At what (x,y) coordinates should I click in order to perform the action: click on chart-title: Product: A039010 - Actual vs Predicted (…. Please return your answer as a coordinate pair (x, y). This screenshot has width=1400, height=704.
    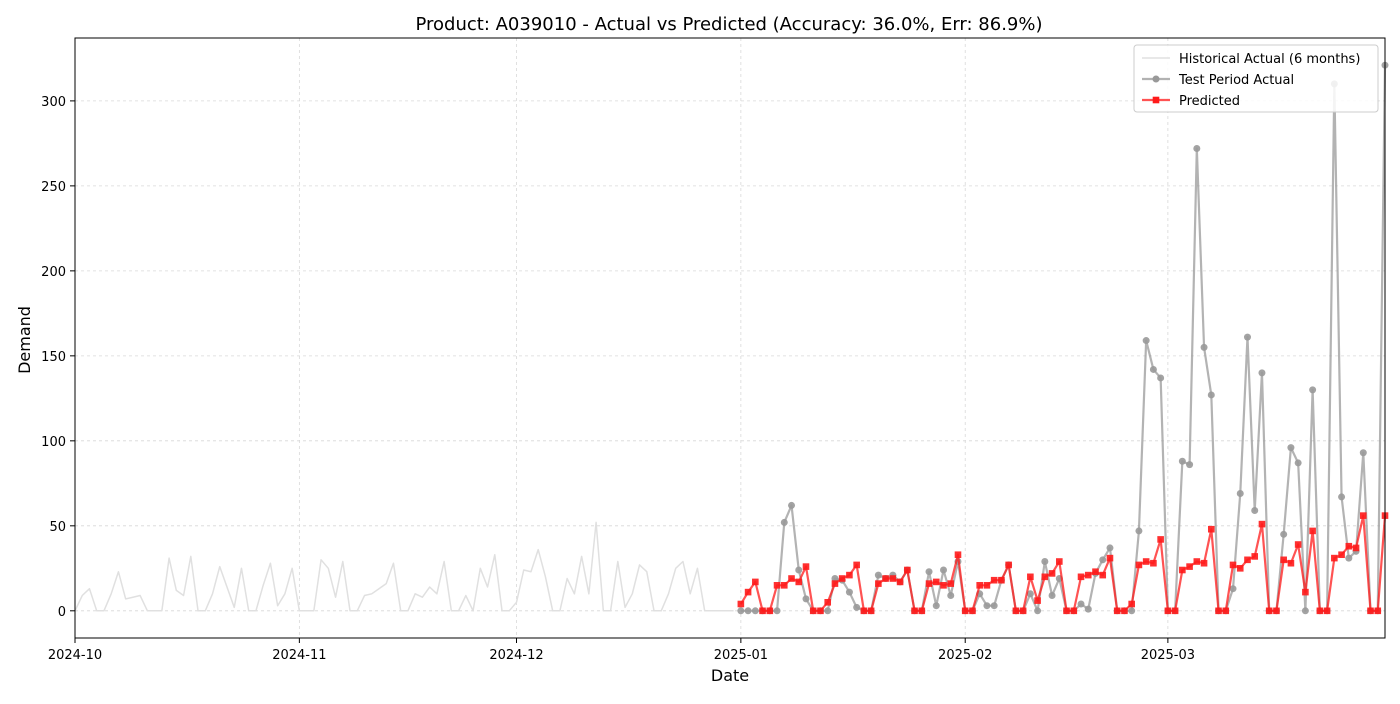
    Looking at the image, I should click on (728, 24).